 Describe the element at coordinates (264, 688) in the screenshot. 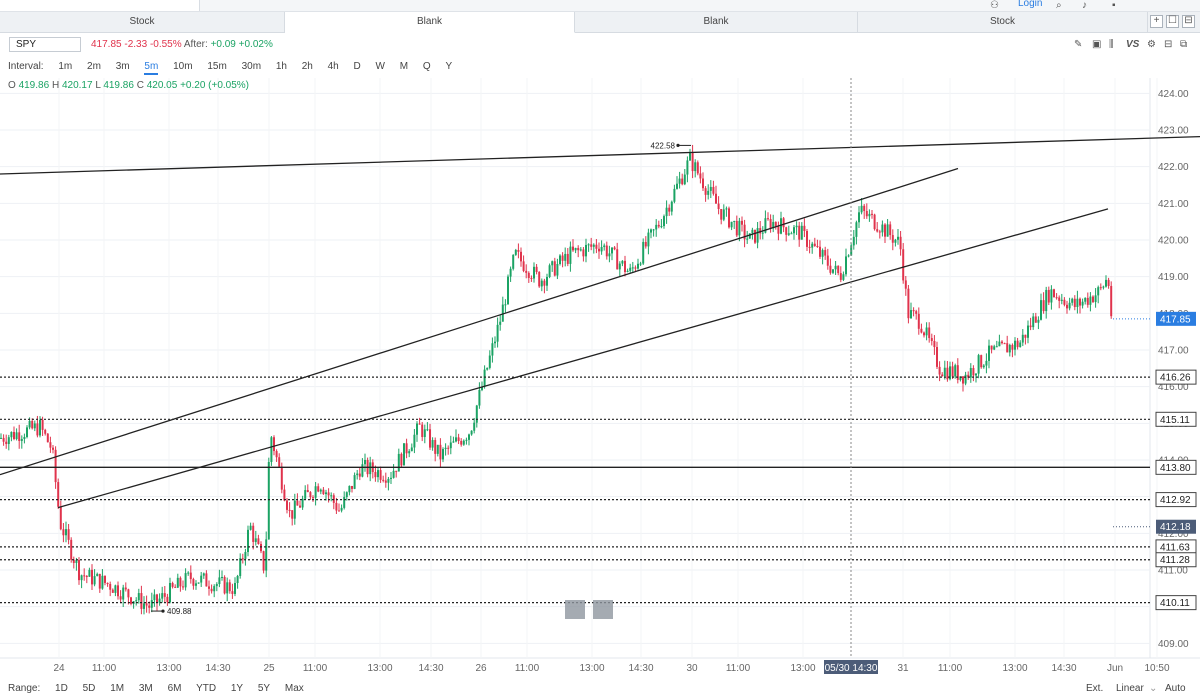

I see `range-5y: 5Y` at that location.